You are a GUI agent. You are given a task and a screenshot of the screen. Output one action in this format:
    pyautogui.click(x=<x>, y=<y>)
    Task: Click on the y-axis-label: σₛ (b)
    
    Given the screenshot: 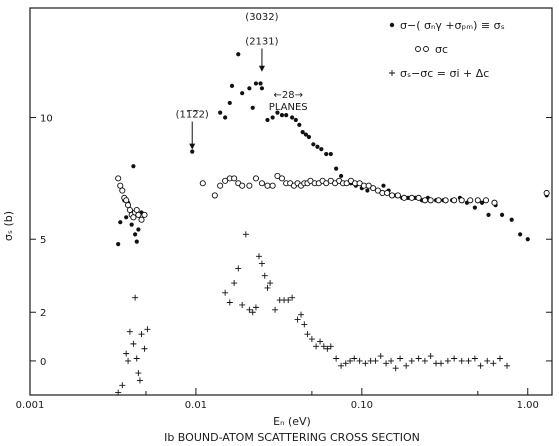 What is the action you would take?
    pyautogui.click(x=8, y=226)
    